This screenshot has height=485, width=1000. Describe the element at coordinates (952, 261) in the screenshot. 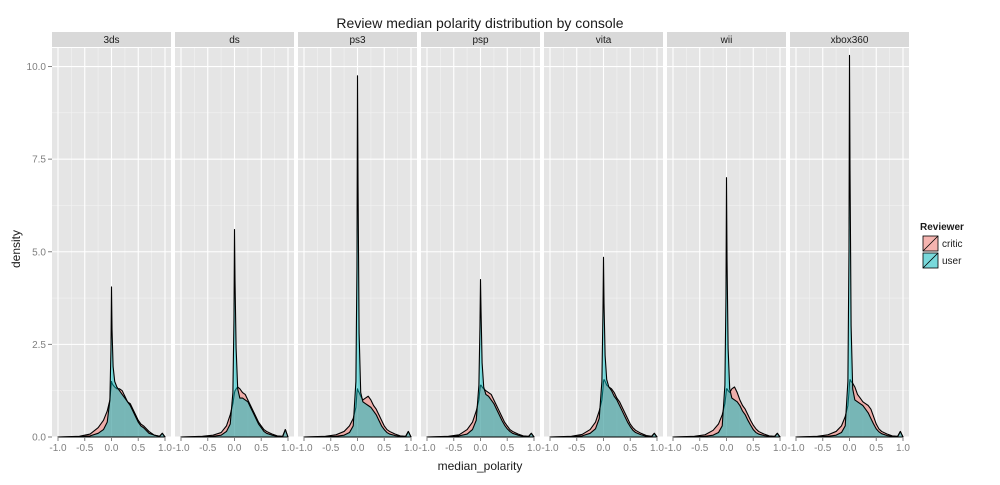

I see `legend-label: user` at that location.